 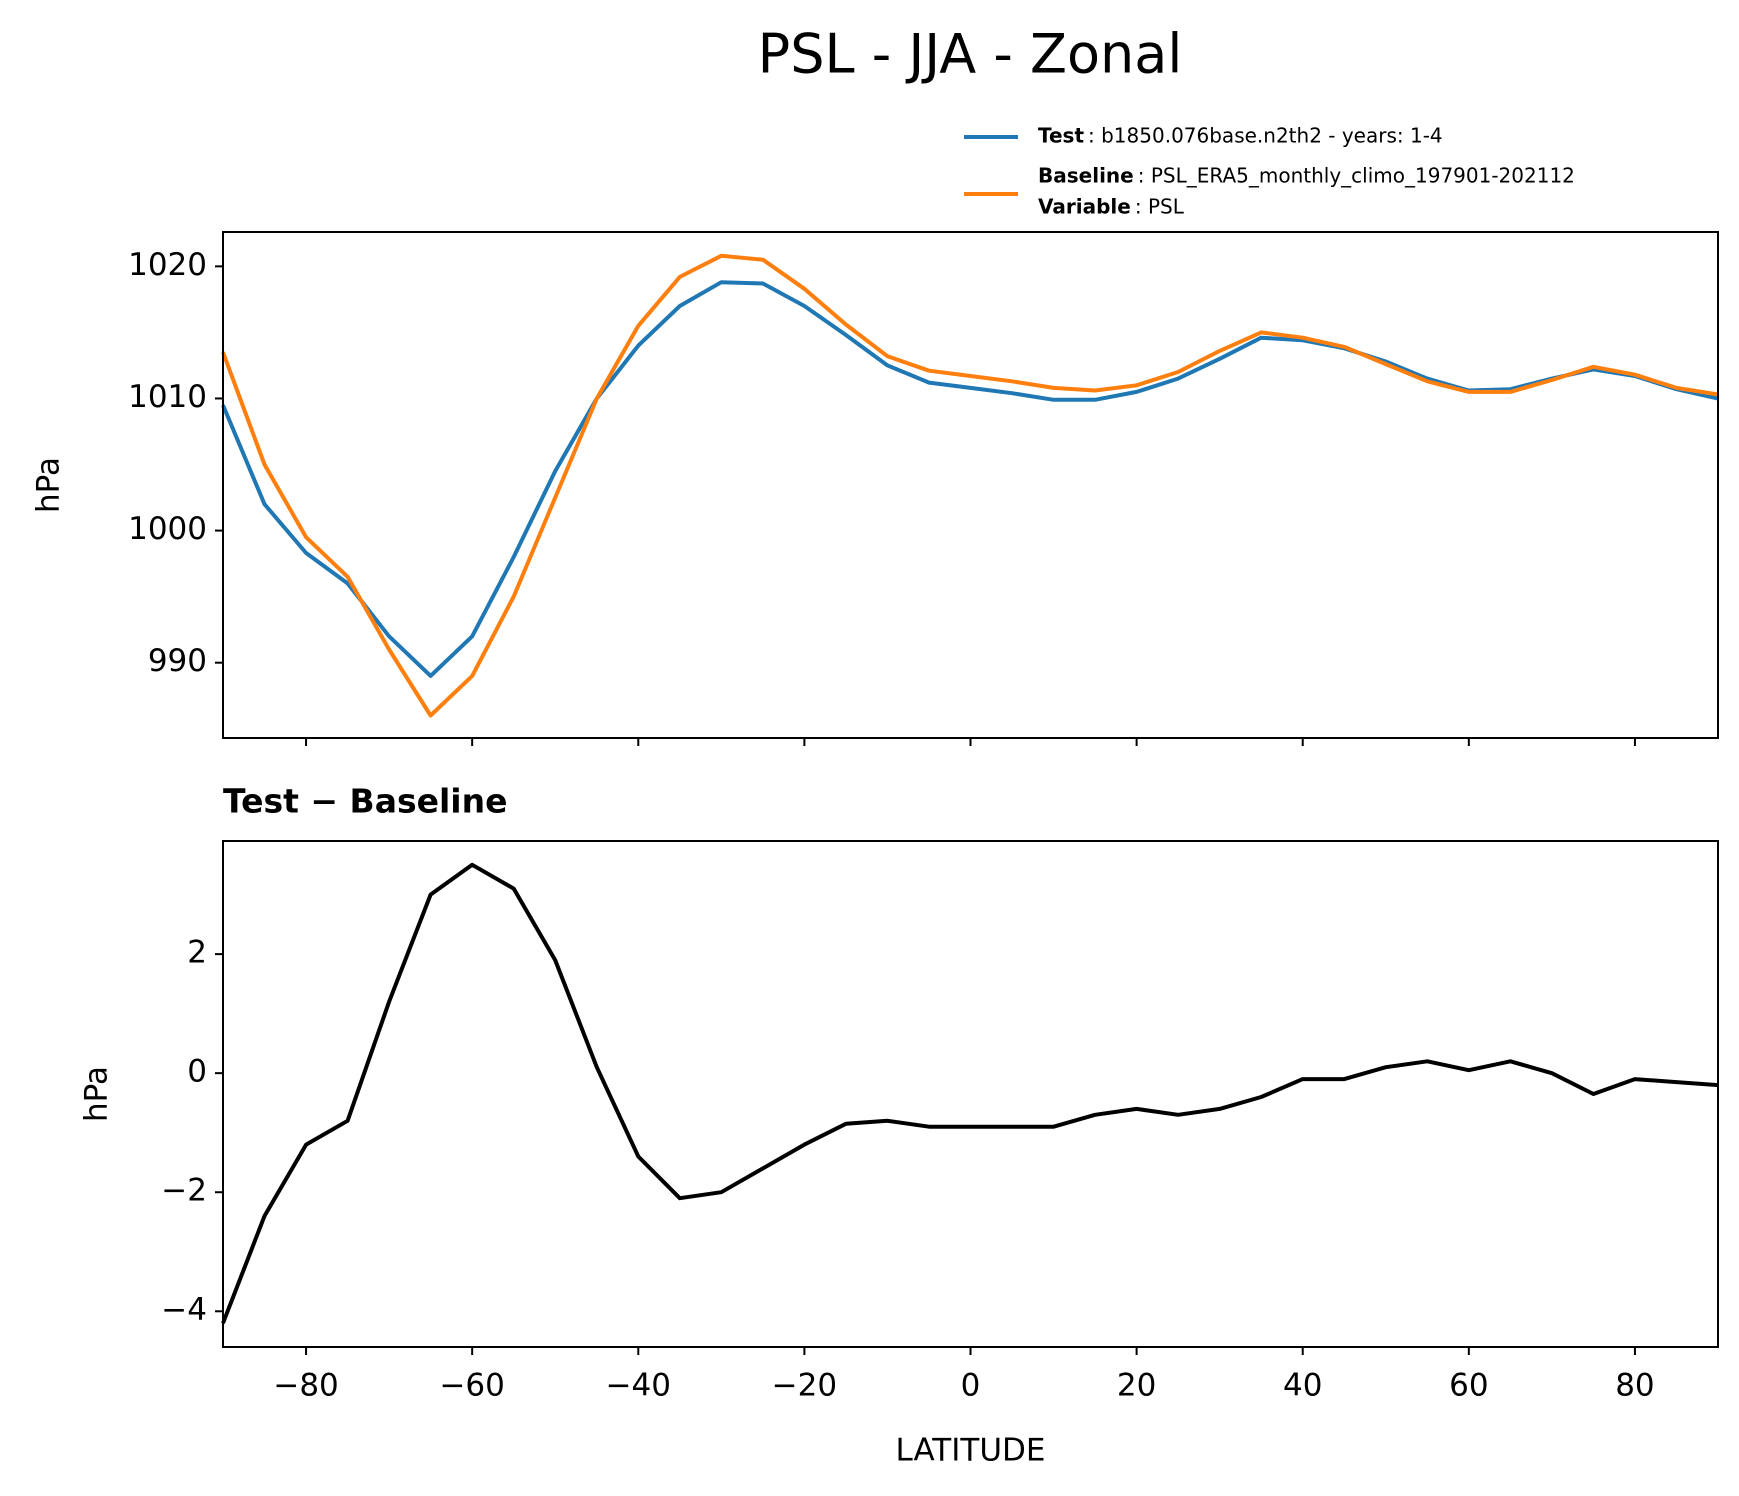 I want to click on y-tick-label: 2, so click(x=197, y=953).